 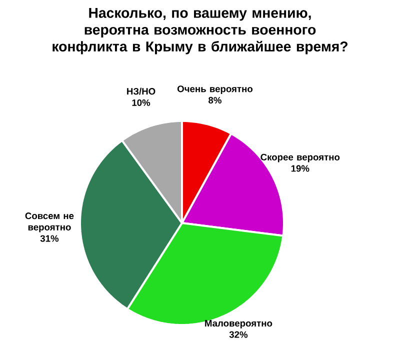 I want to click on slice-label: Скорее вероятно, so click(x=300, y=158).